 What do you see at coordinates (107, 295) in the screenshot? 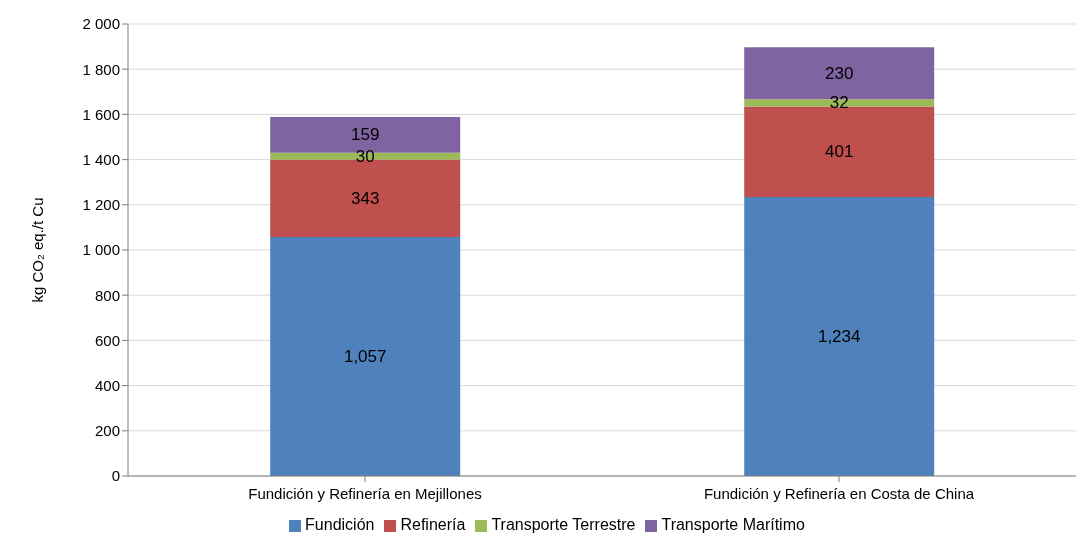
I see `y-tick-label: 800` at bounding box center [107, 295].